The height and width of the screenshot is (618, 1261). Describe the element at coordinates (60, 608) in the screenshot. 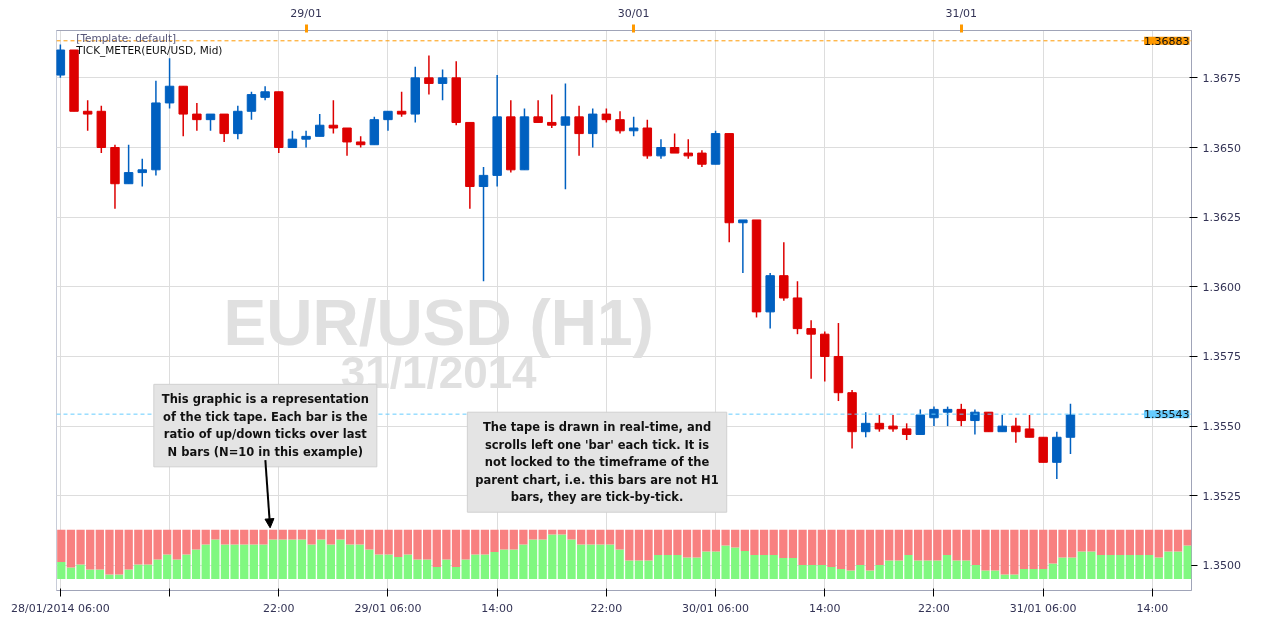

I see `x-tick-label: 28/01/2014 06:00` at that location.